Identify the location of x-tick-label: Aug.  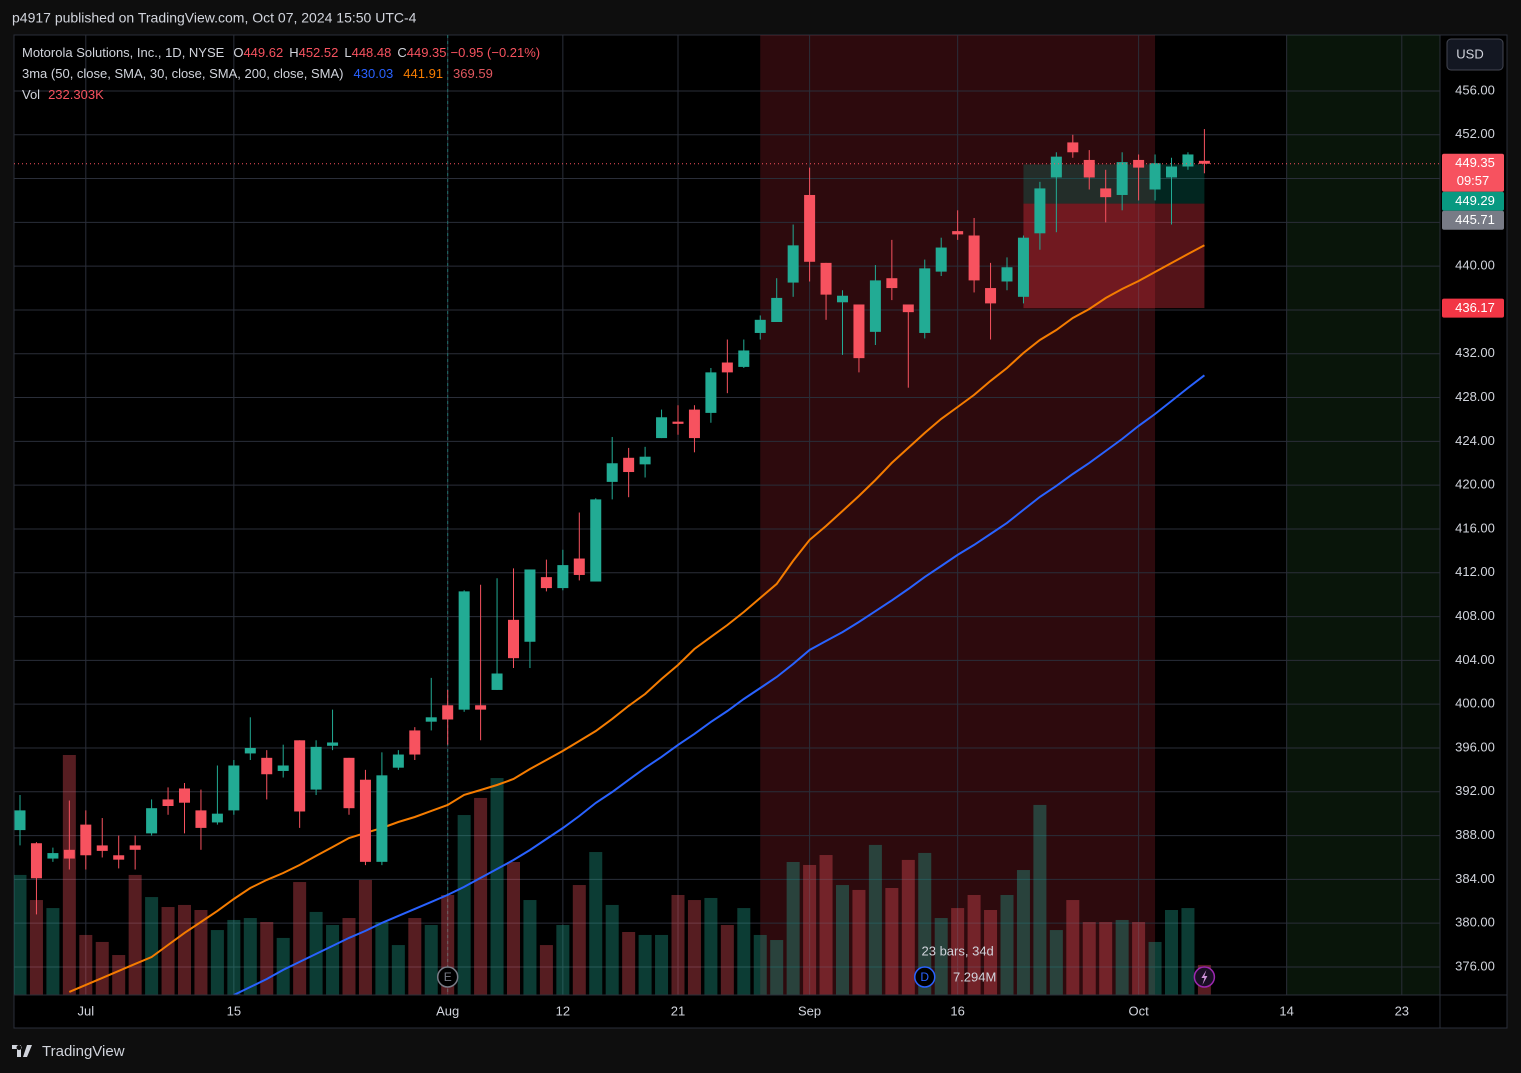
(447, 1010).